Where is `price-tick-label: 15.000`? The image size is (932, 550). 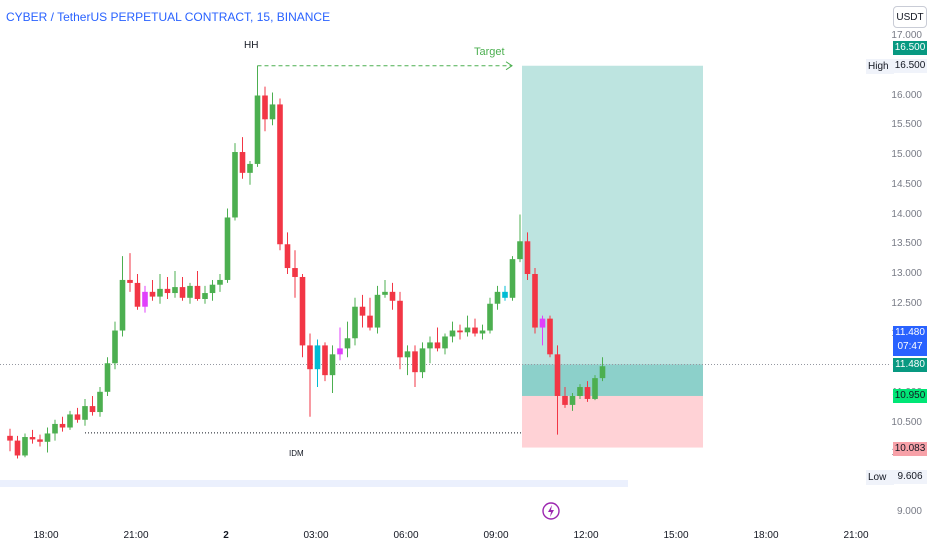 price-tick-label: 15.000 is located at coordinates (906, 154).